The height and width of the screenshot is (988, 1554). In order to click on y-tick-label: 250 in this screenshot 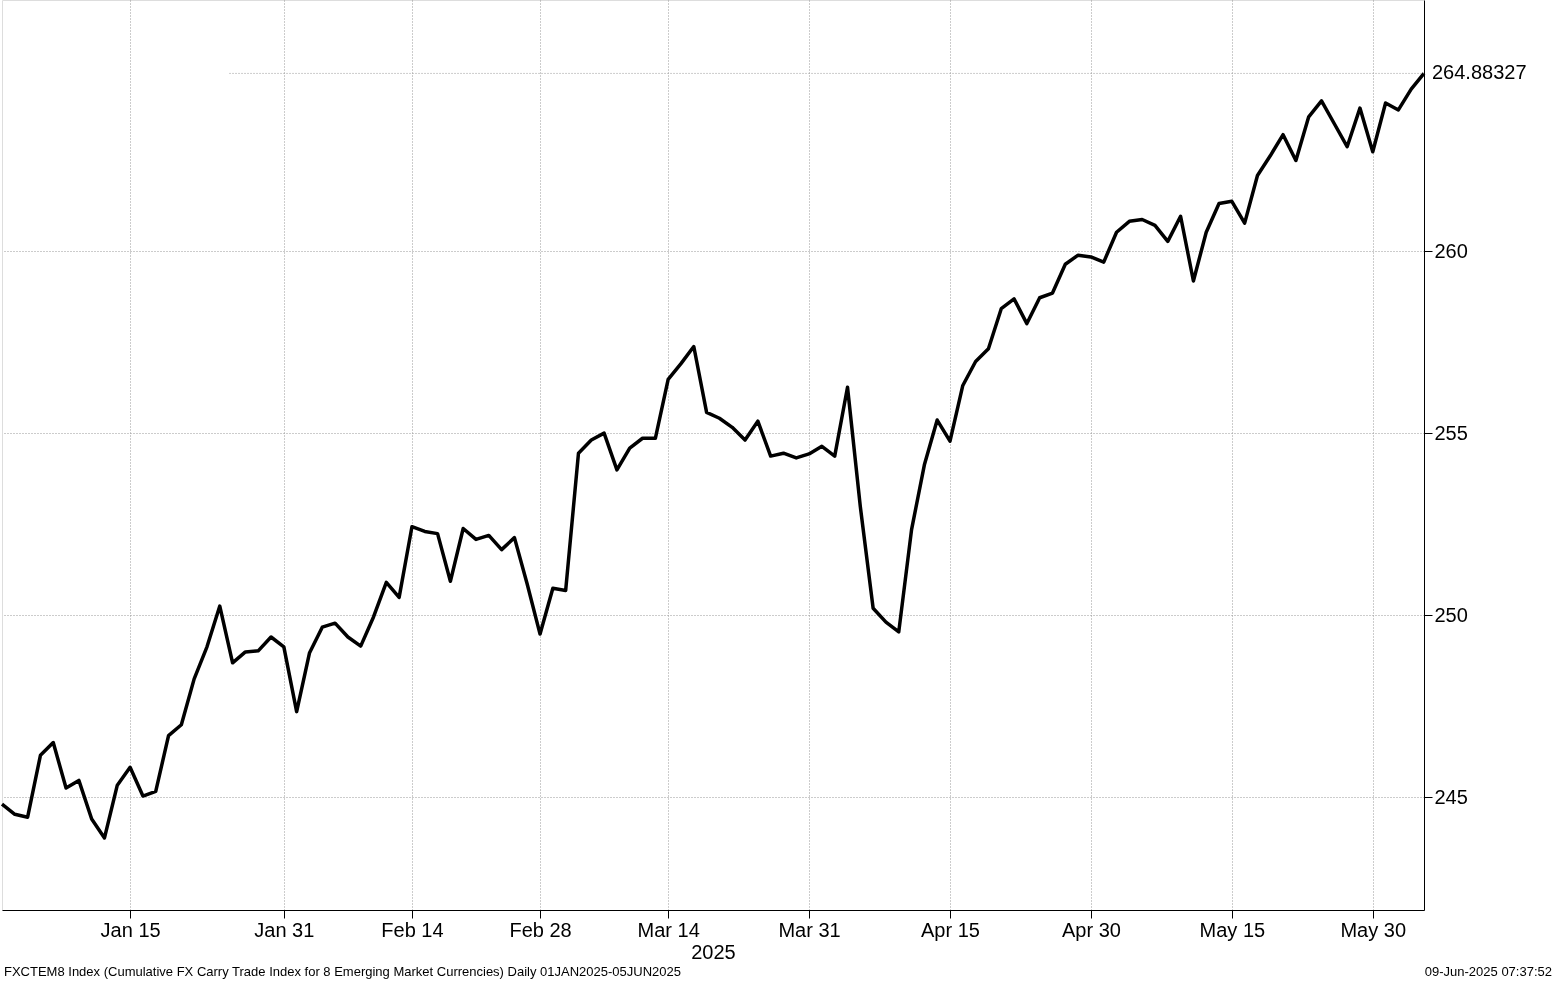, I will do `click(1451, 614)`.